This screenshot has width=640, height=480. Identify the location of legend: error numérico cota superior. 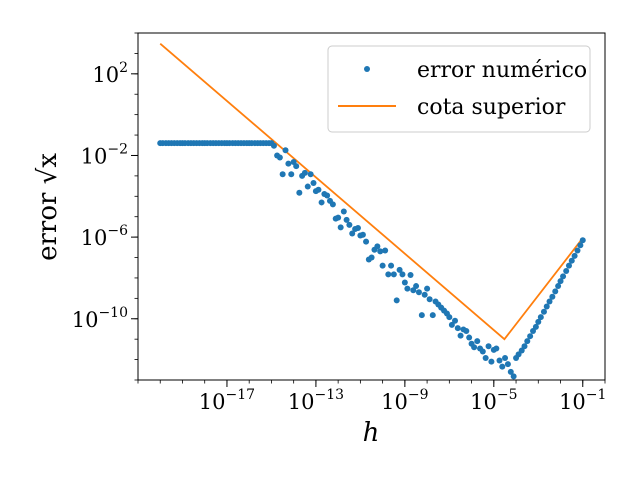
(459, 89).